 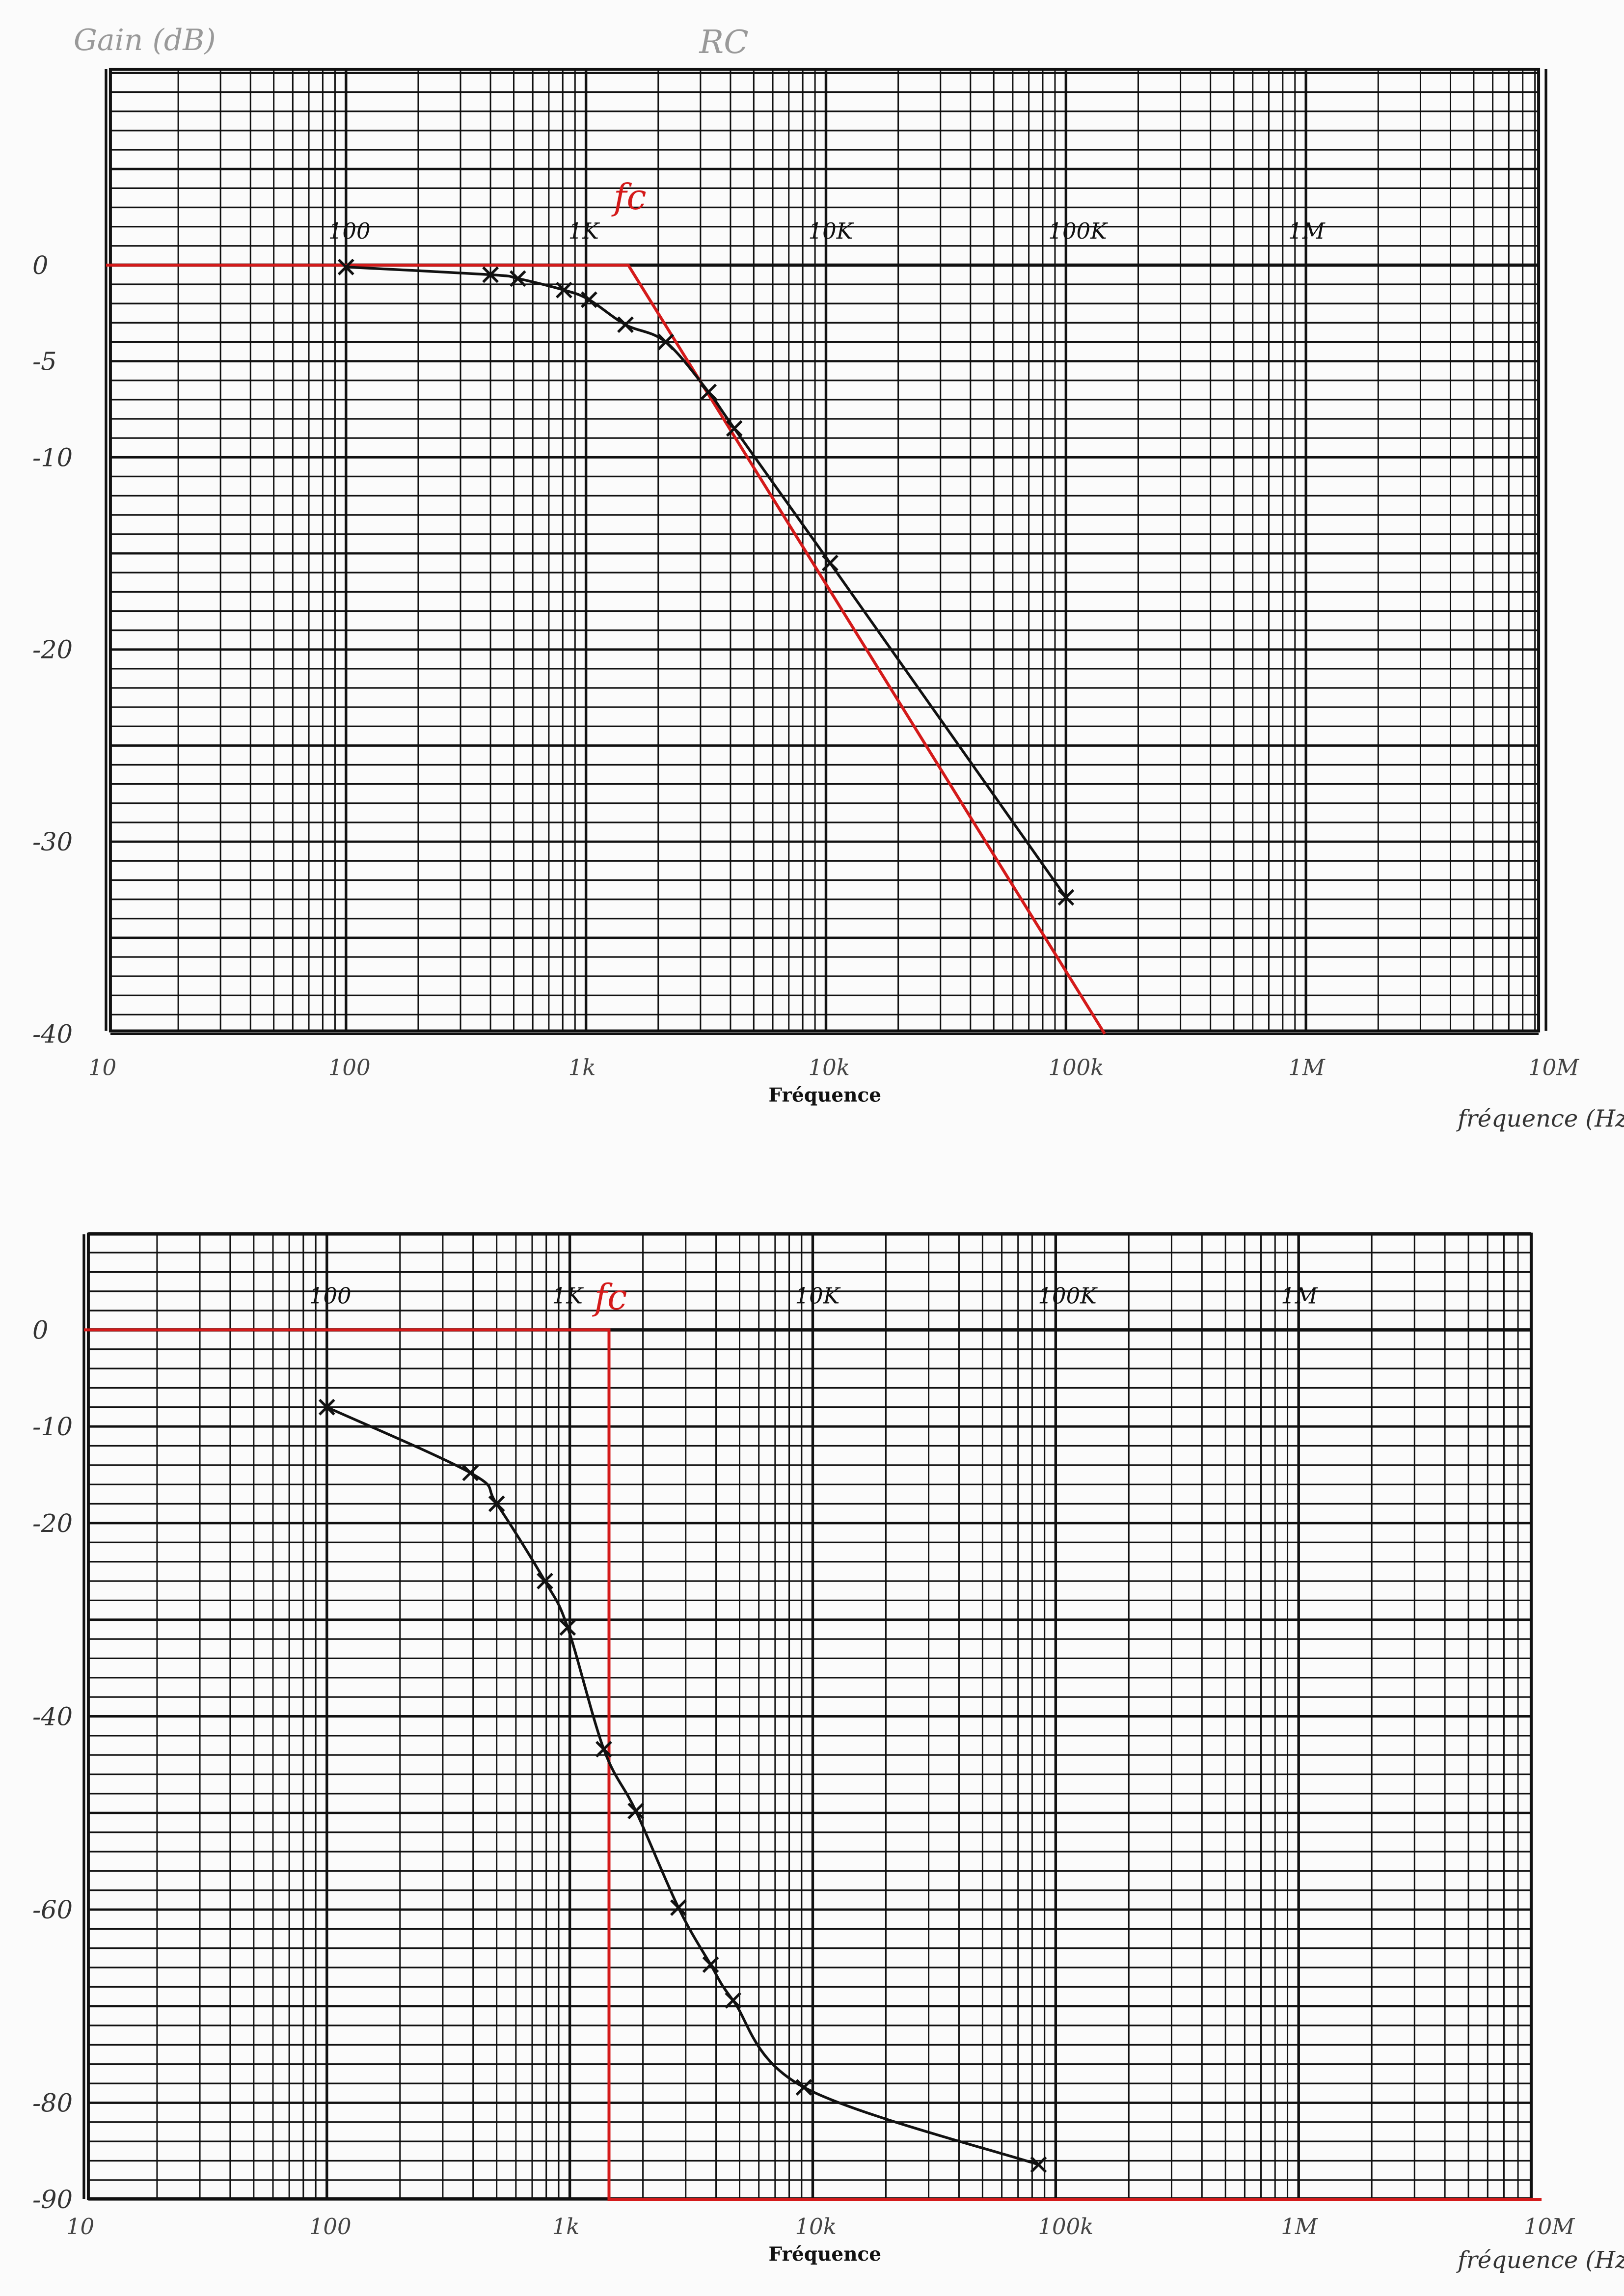 What do you see at coordinates (44, 362) in the screenshot?
I see `y-tick-label: -5` at bounding box center [44, 362].